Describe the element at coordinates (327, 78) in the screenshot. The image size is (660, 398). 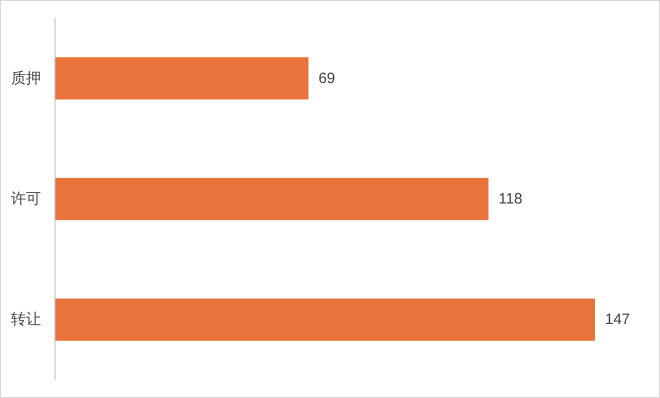
I see `data-label: 69` at that location.